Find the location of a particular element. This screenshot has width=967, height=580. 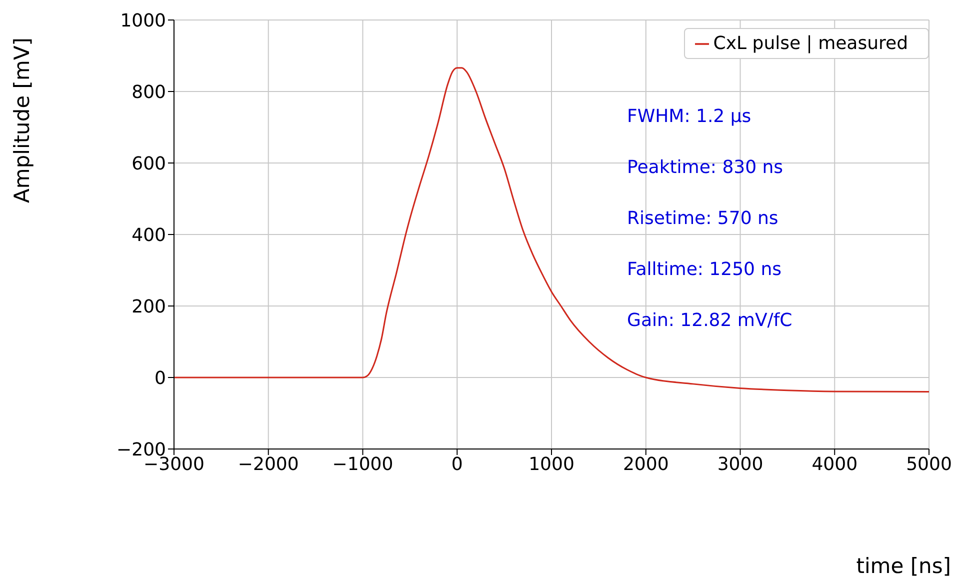

y-tick-label: 1000 is located at coordinates (143, 21).